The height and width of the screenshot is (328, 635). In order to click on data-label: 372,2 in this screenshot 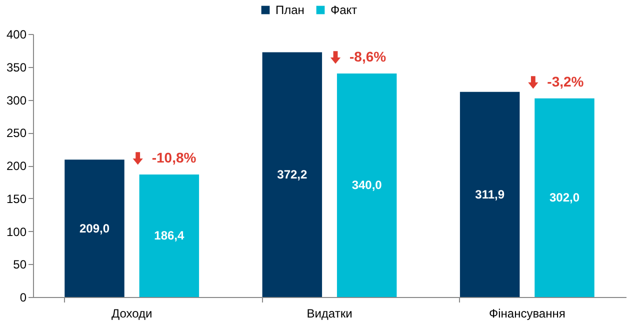, I will do `click(292, 175)`.